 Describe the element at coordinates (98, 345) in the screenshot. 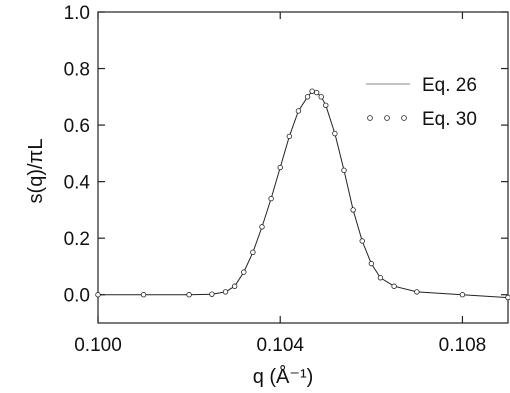

I see `x-tick-label: 0.100` at that location.